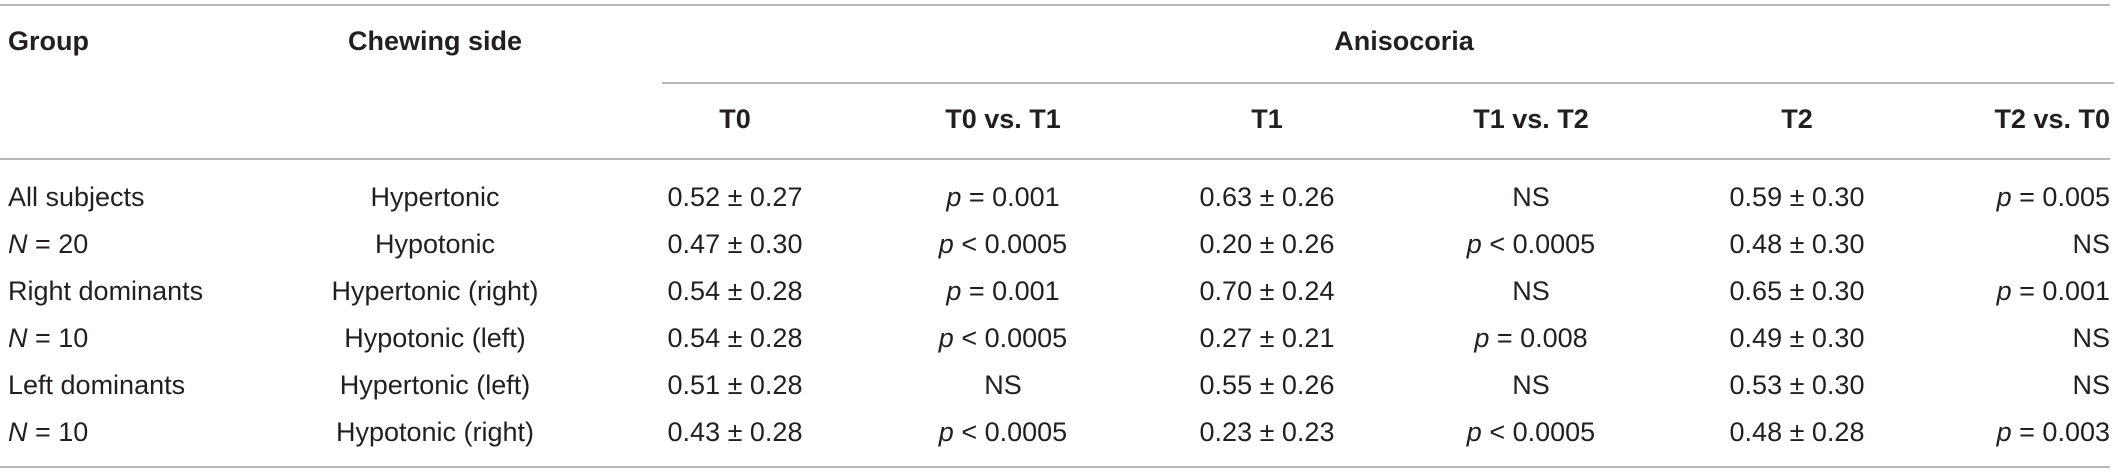 This screenshot has width=2118, height=472. Describe the element at coordinates (435, 244) in the screenshot. I see `cell-chewing-side: Hypotonic` at that location.